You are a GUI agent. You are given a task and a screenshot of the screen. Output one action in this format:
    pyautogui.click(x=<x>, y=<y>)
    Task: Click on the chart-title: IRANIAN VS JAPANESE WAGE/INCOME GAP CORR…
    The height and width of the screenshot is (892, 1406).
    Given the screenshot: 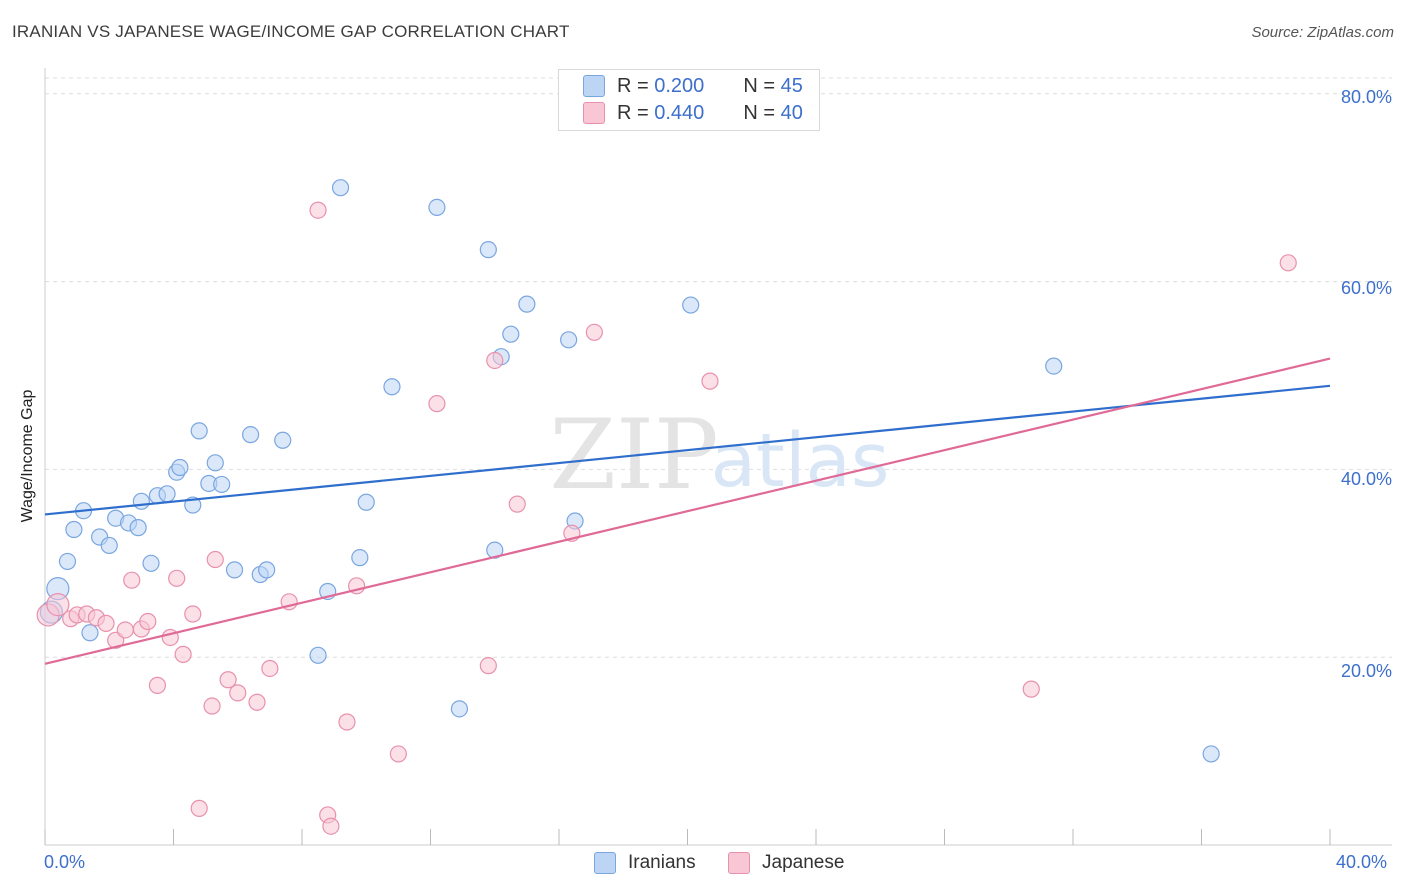 What is the action you would take?
    pyautogui.click(x=291, y=31)
    